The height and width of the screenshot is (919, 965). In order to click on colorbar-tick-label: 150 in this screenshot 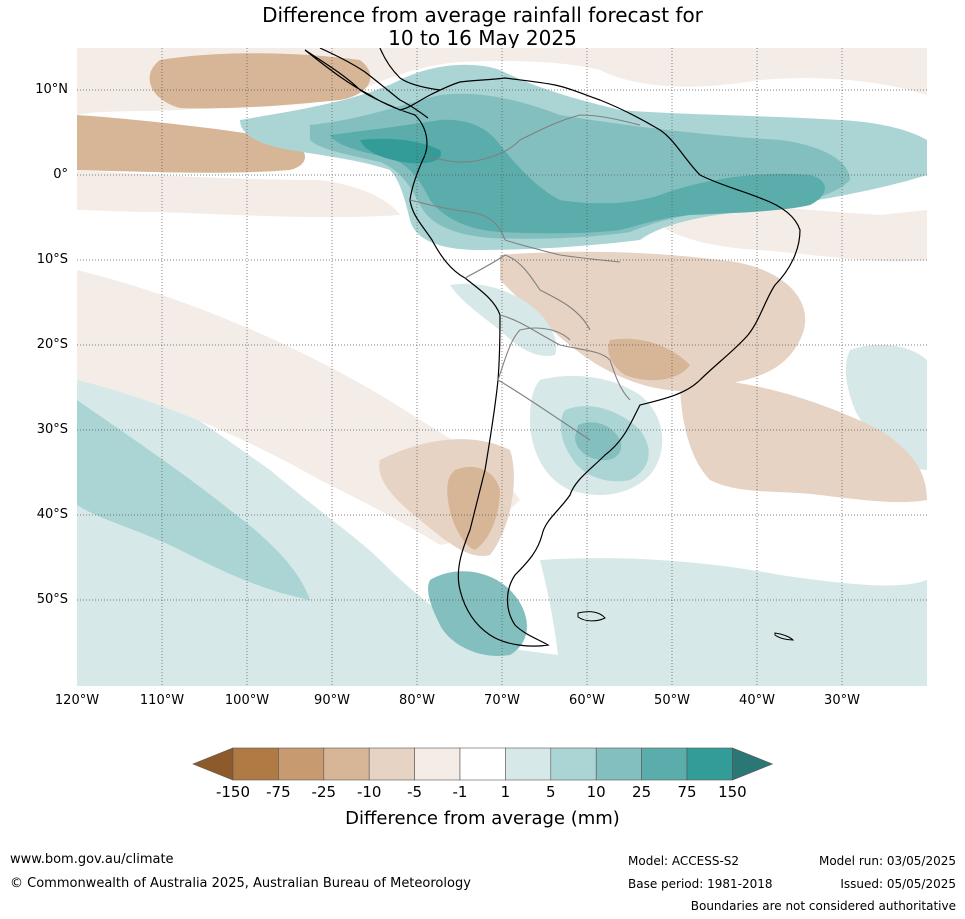, I will do `click(732, 792)`.